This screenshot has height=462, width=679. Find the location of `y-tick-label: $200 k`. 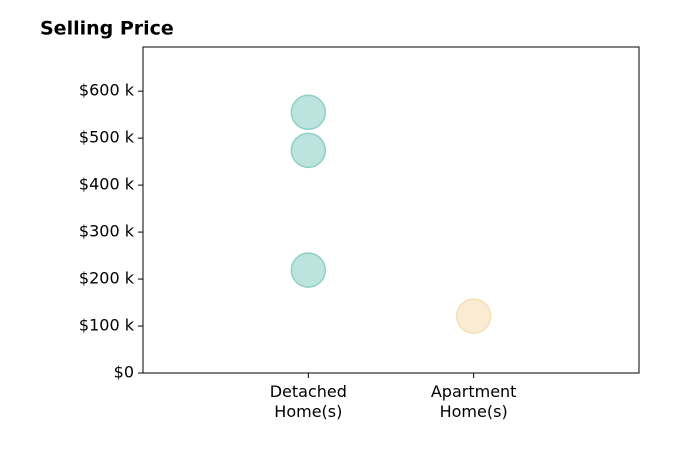

y-tick-label: $200 k is located at coordinates (107, 278).